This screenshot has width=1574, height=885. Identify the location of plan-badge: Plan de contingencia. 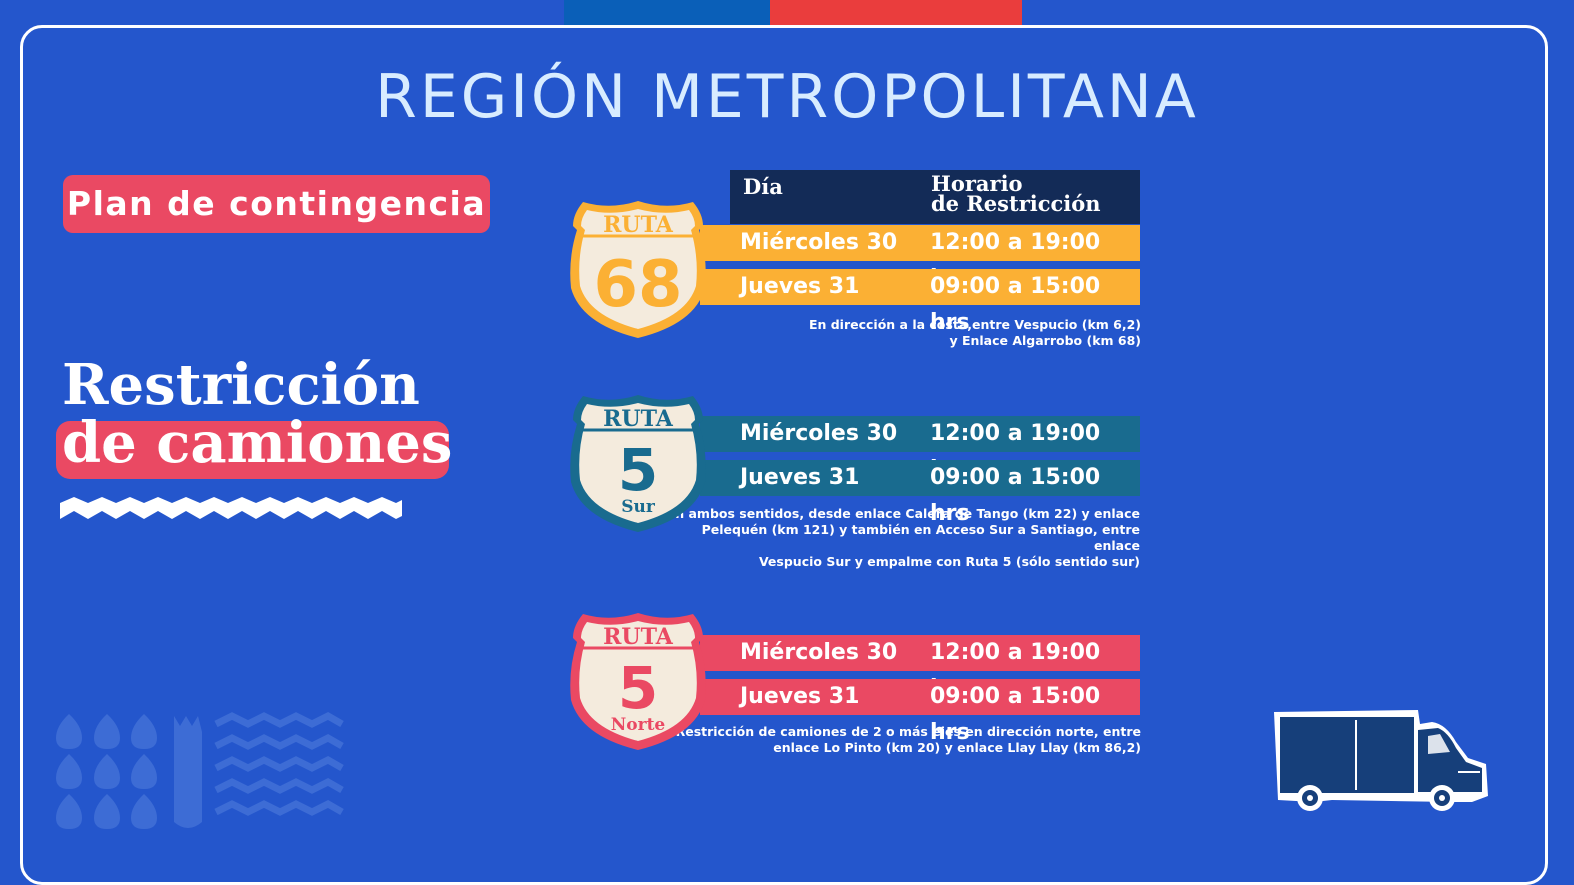
(276, 204).